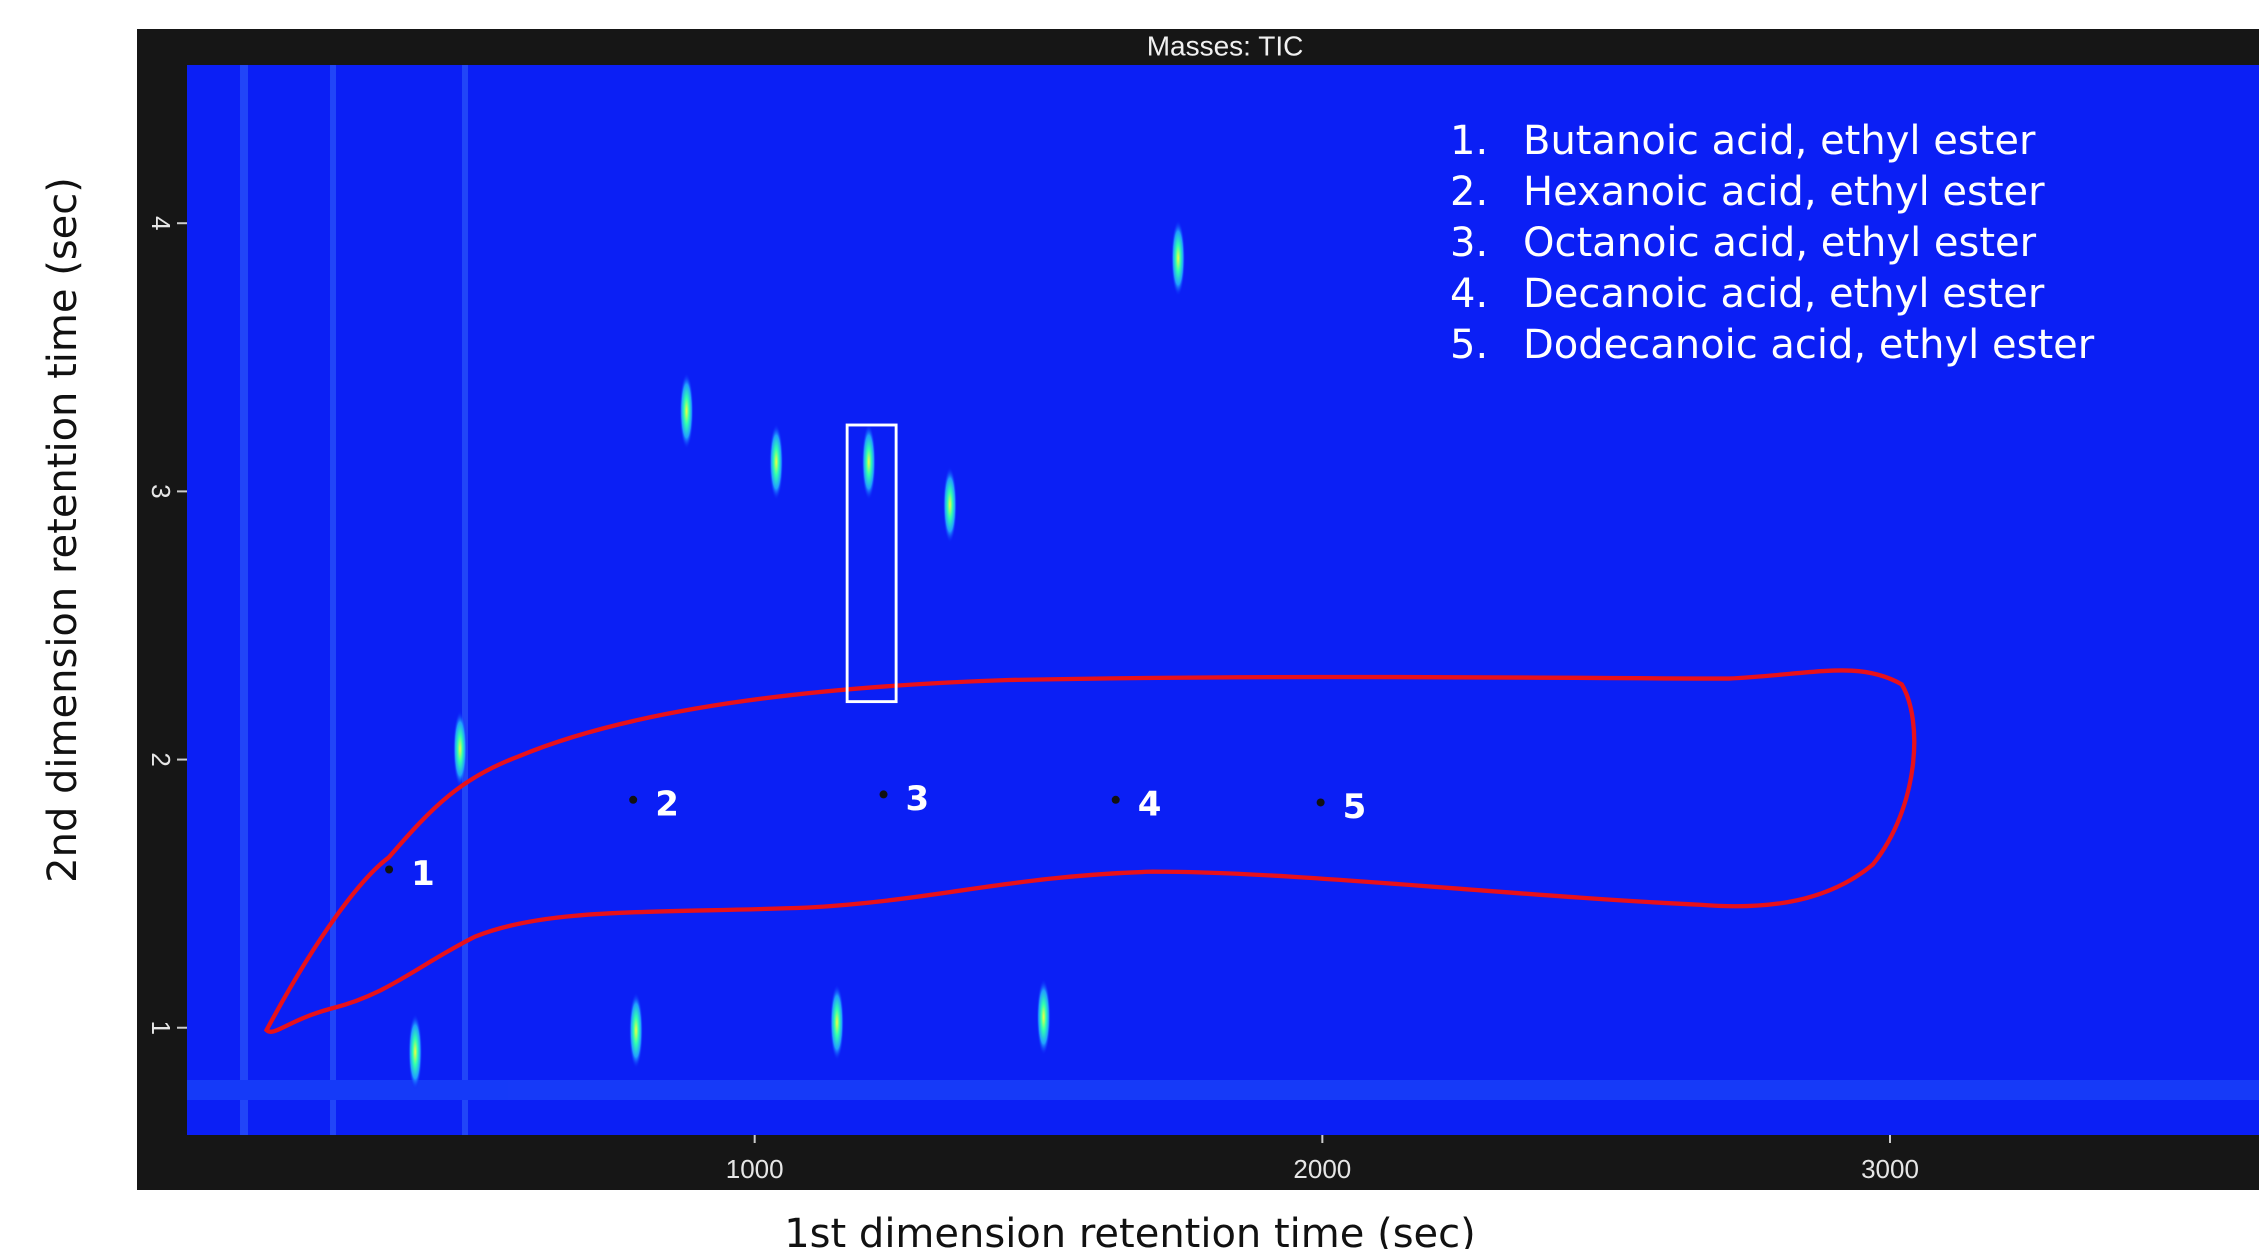 The width and height of the screenshot is (2259, 1249). I want to click on y-tick-label: 1, so click(161, 1027).